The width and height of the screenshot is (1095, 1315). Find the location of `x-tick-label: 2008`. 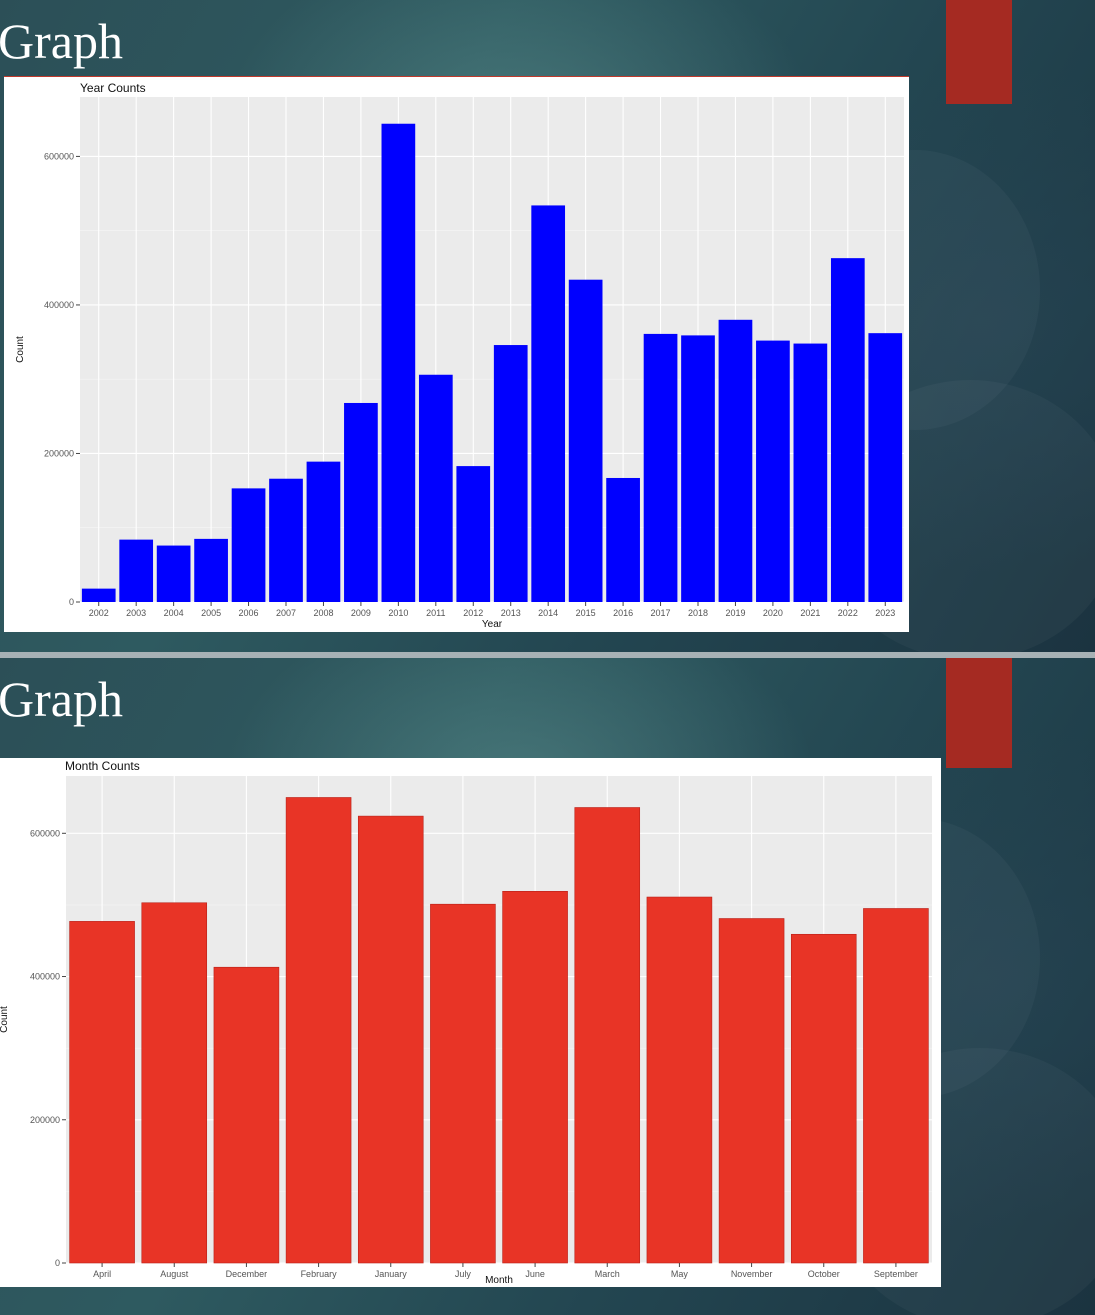

x-tick-label: 2008 is located at coordinates (323, 613).